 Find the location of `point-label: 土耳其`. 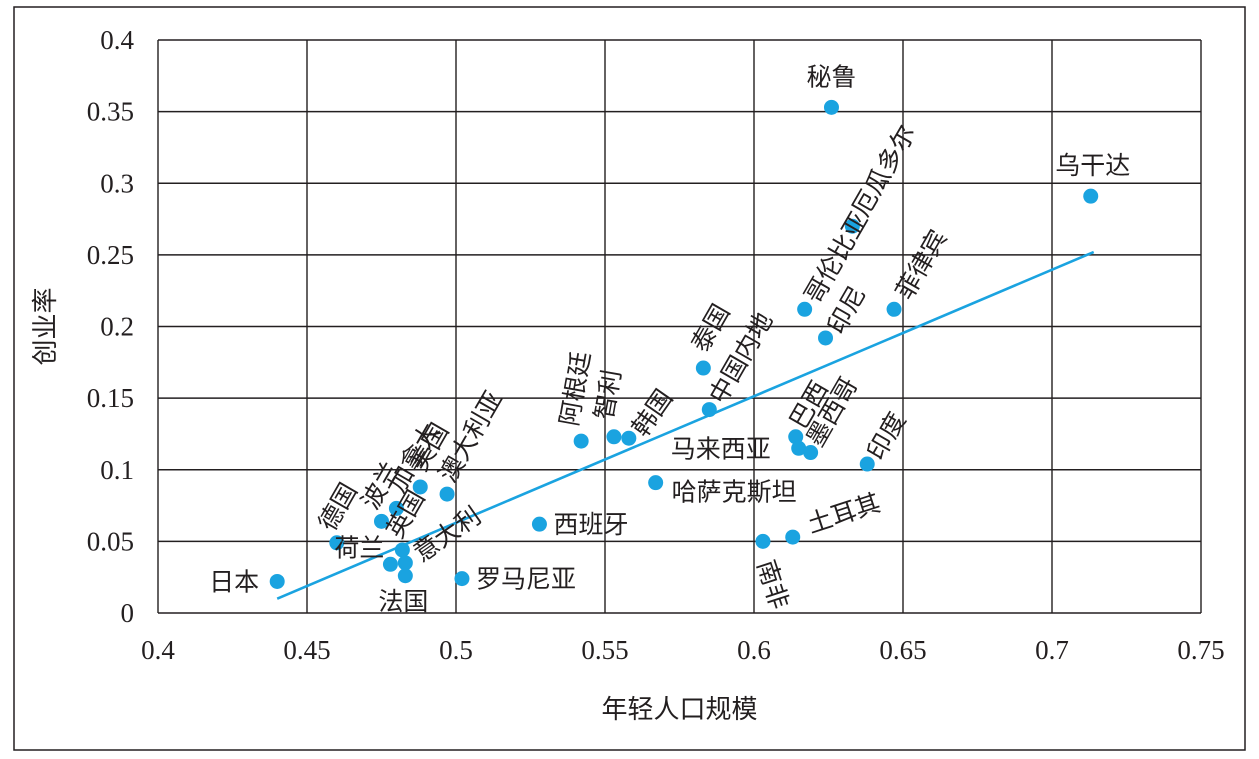

point-label: 土耳其 is located at coordinates (844, 513).